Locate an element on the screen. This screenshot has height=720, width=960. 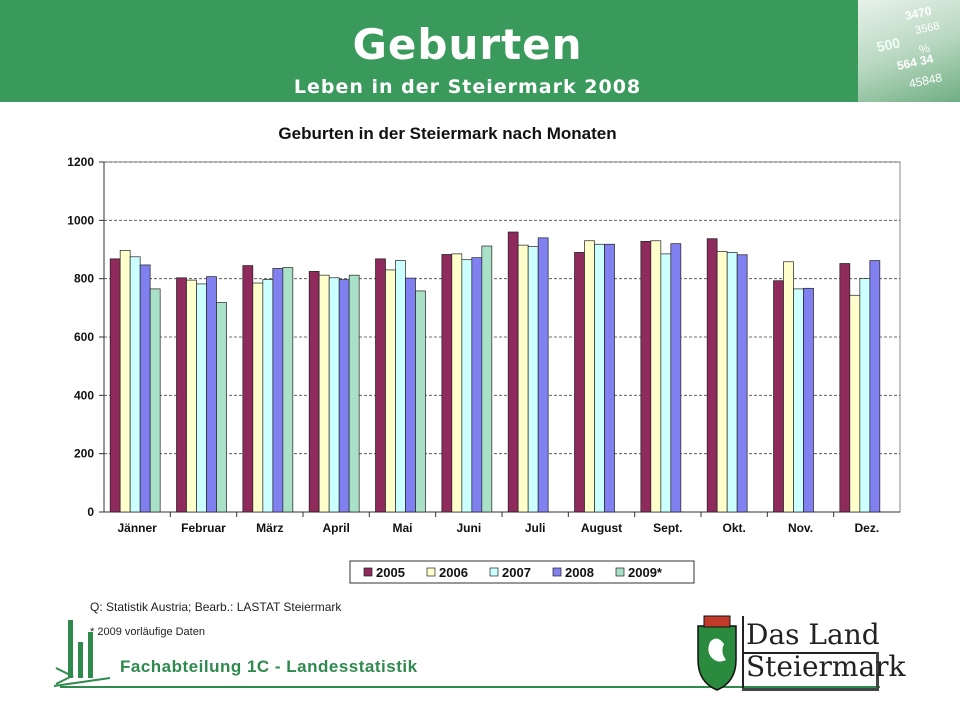
legend-label: 2009* is located at coordinates (645, 572).